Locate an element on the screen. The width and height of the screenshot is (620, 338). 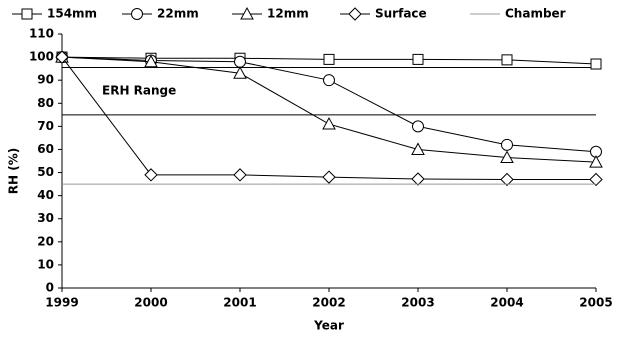
x-tick-label: 2005 is located at coordinates (595, 303).